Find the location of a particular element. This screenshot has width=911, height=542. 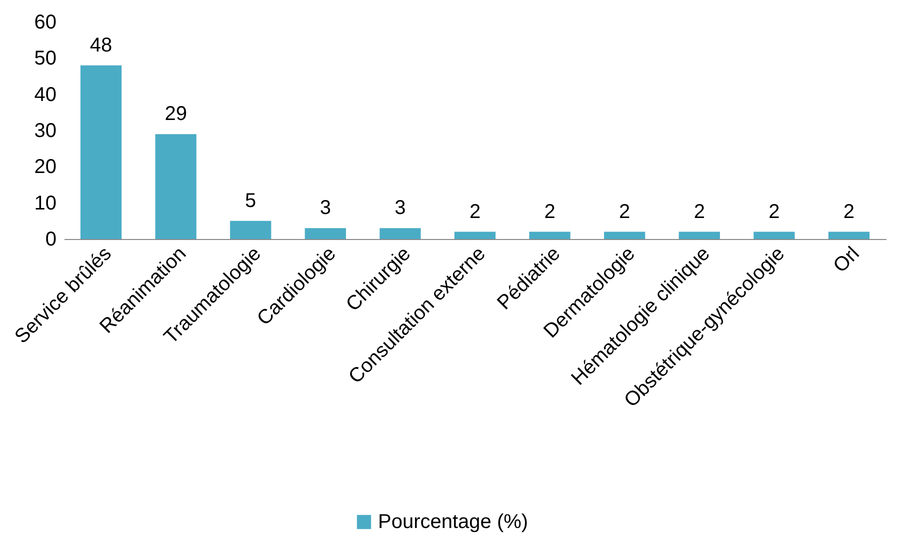

x-tick-label: Orl is located at coordinates (846, 260).